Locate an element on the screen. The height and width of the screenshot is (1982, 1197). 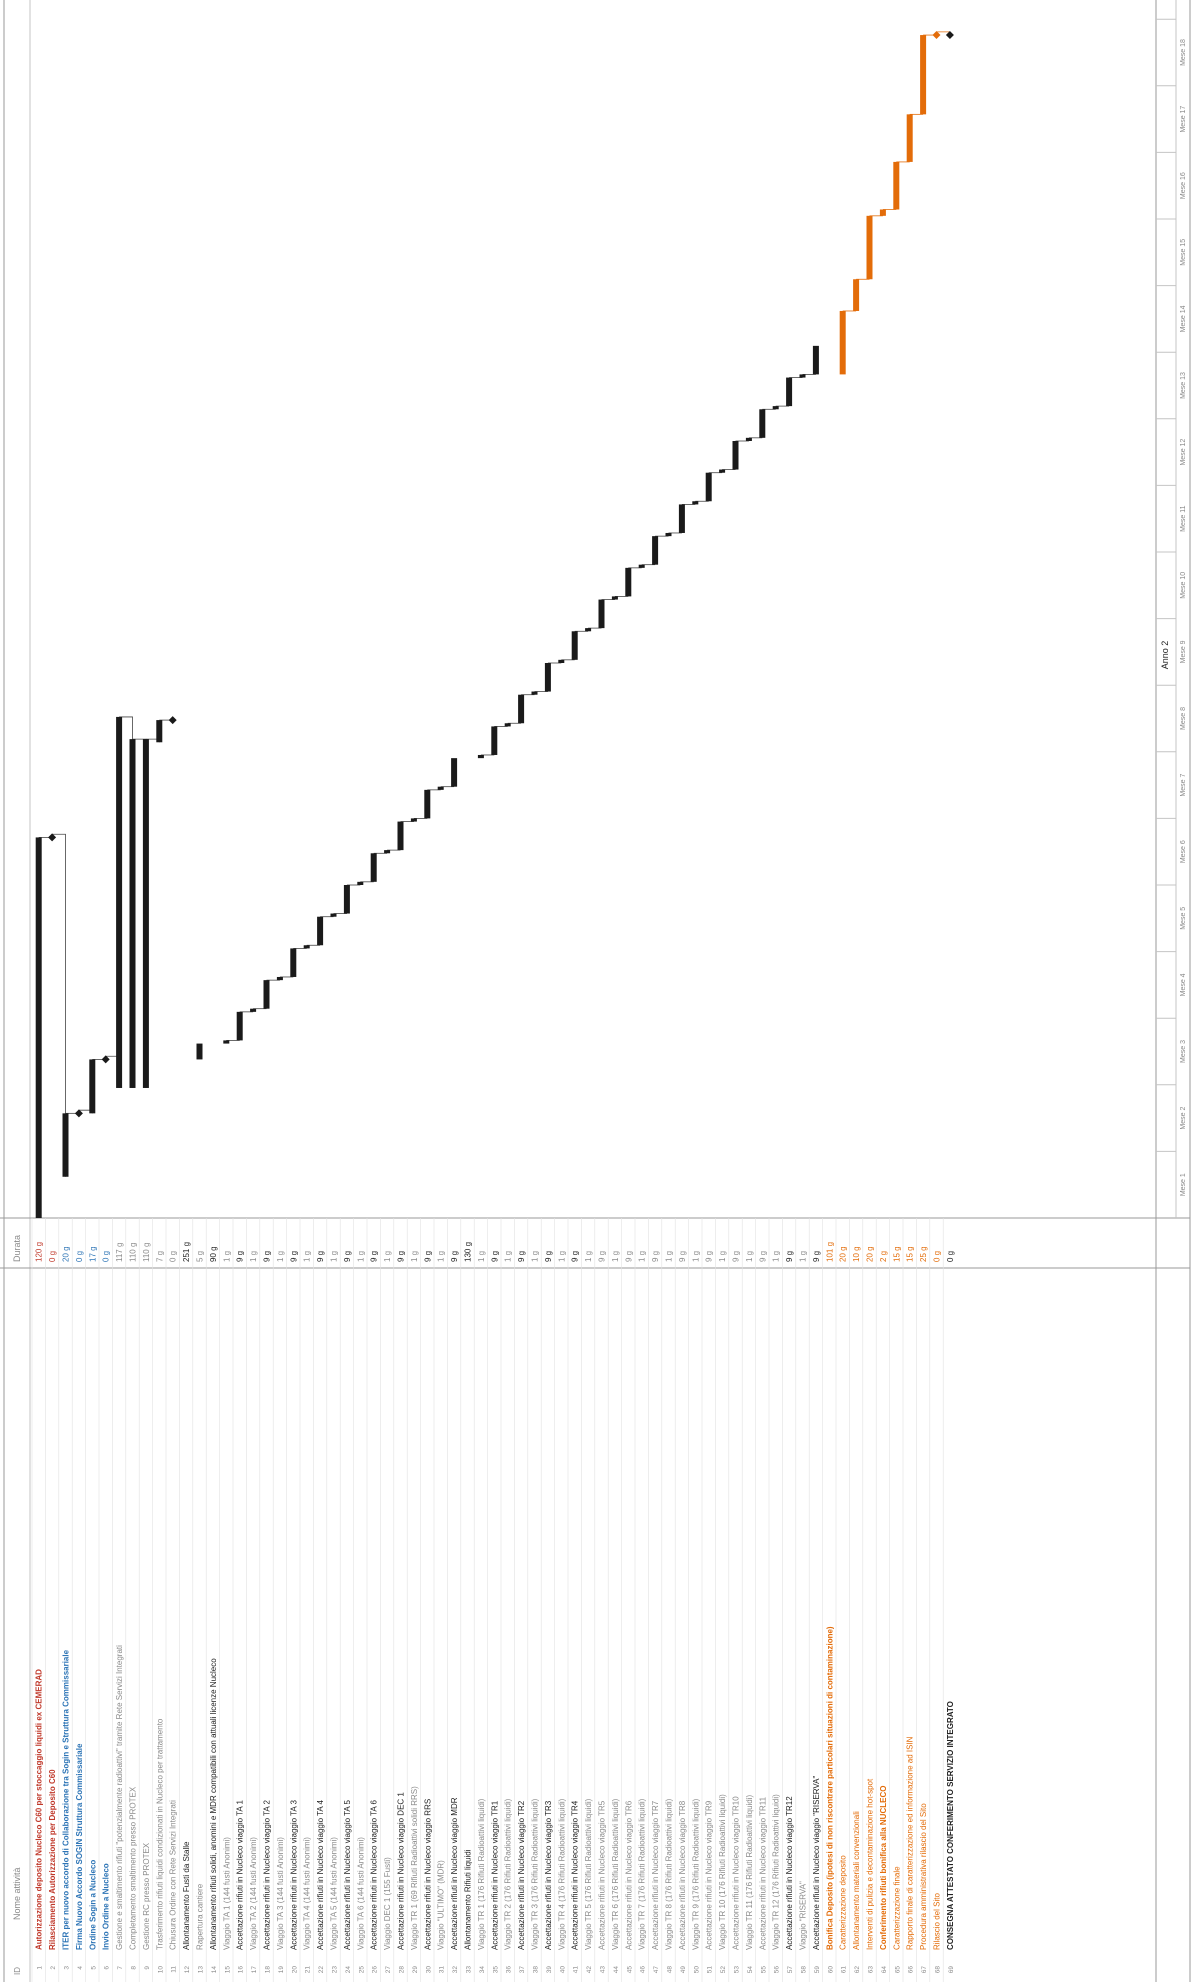
task-name: Rapertura cantiere is located at coordinates (200, 1916).